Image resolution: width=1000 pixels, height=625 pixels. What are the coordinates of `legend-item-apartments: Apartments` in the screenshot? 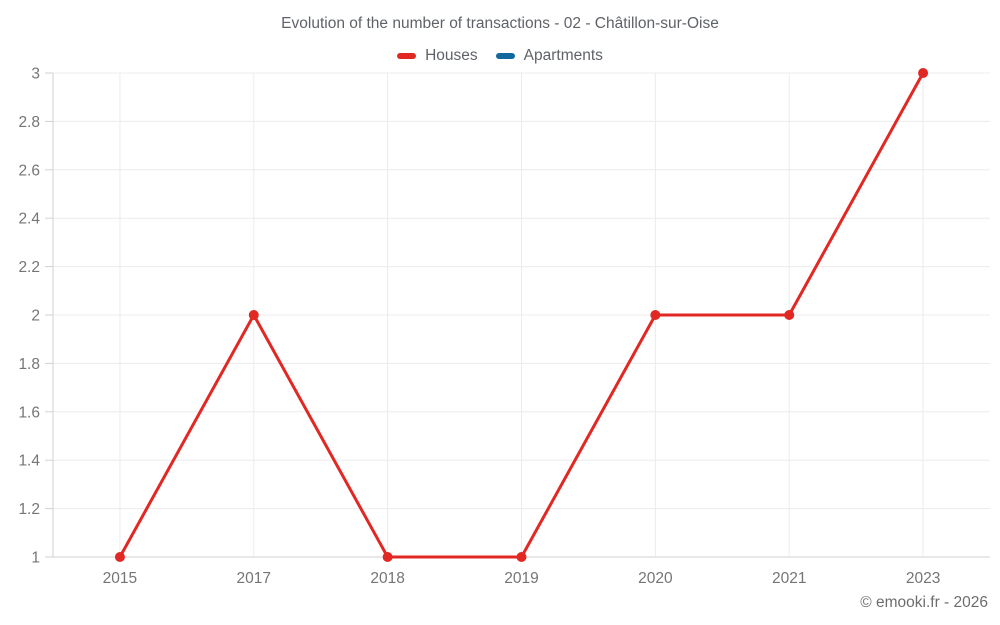 It's located at (549, 56).